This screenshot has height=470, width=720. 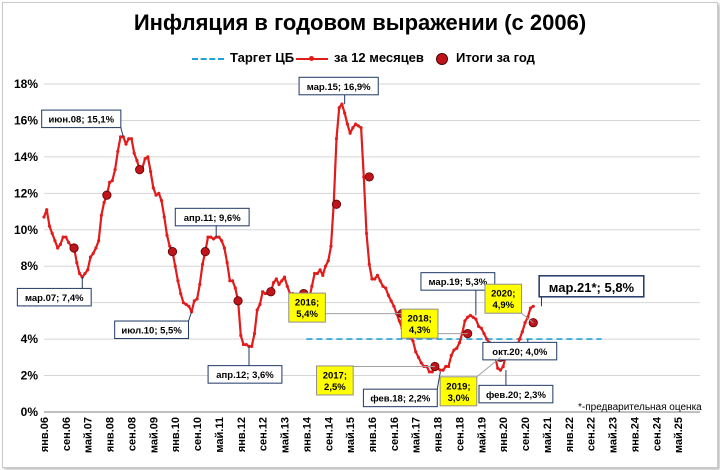 What do you see at coordinates (264, 434) in the screenshot?
I see `x-tick-label: сен.12` at bounding box center [264, 434].